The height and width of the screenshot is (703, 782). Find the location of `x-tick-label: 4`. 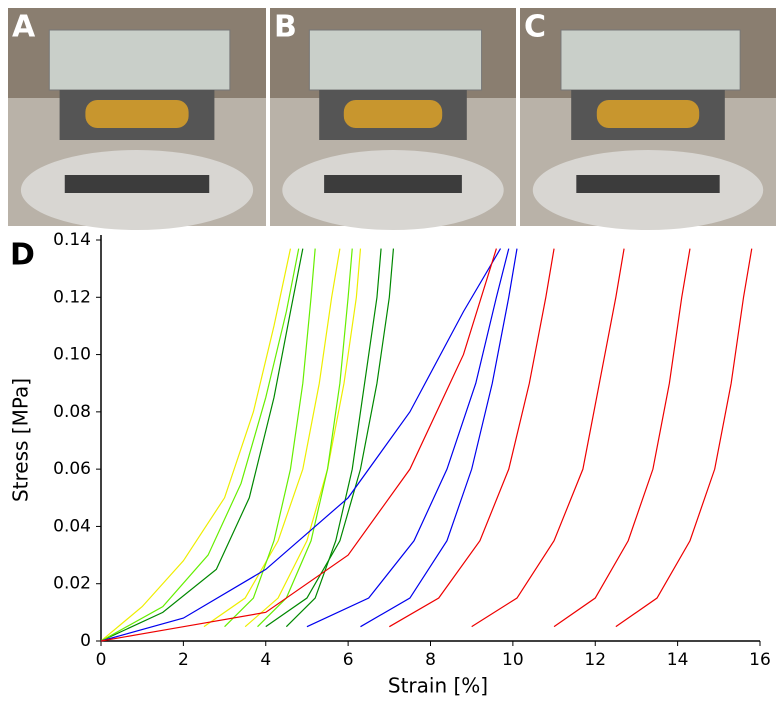

x-tick-label: 4 is located at coordinates (265, 660).